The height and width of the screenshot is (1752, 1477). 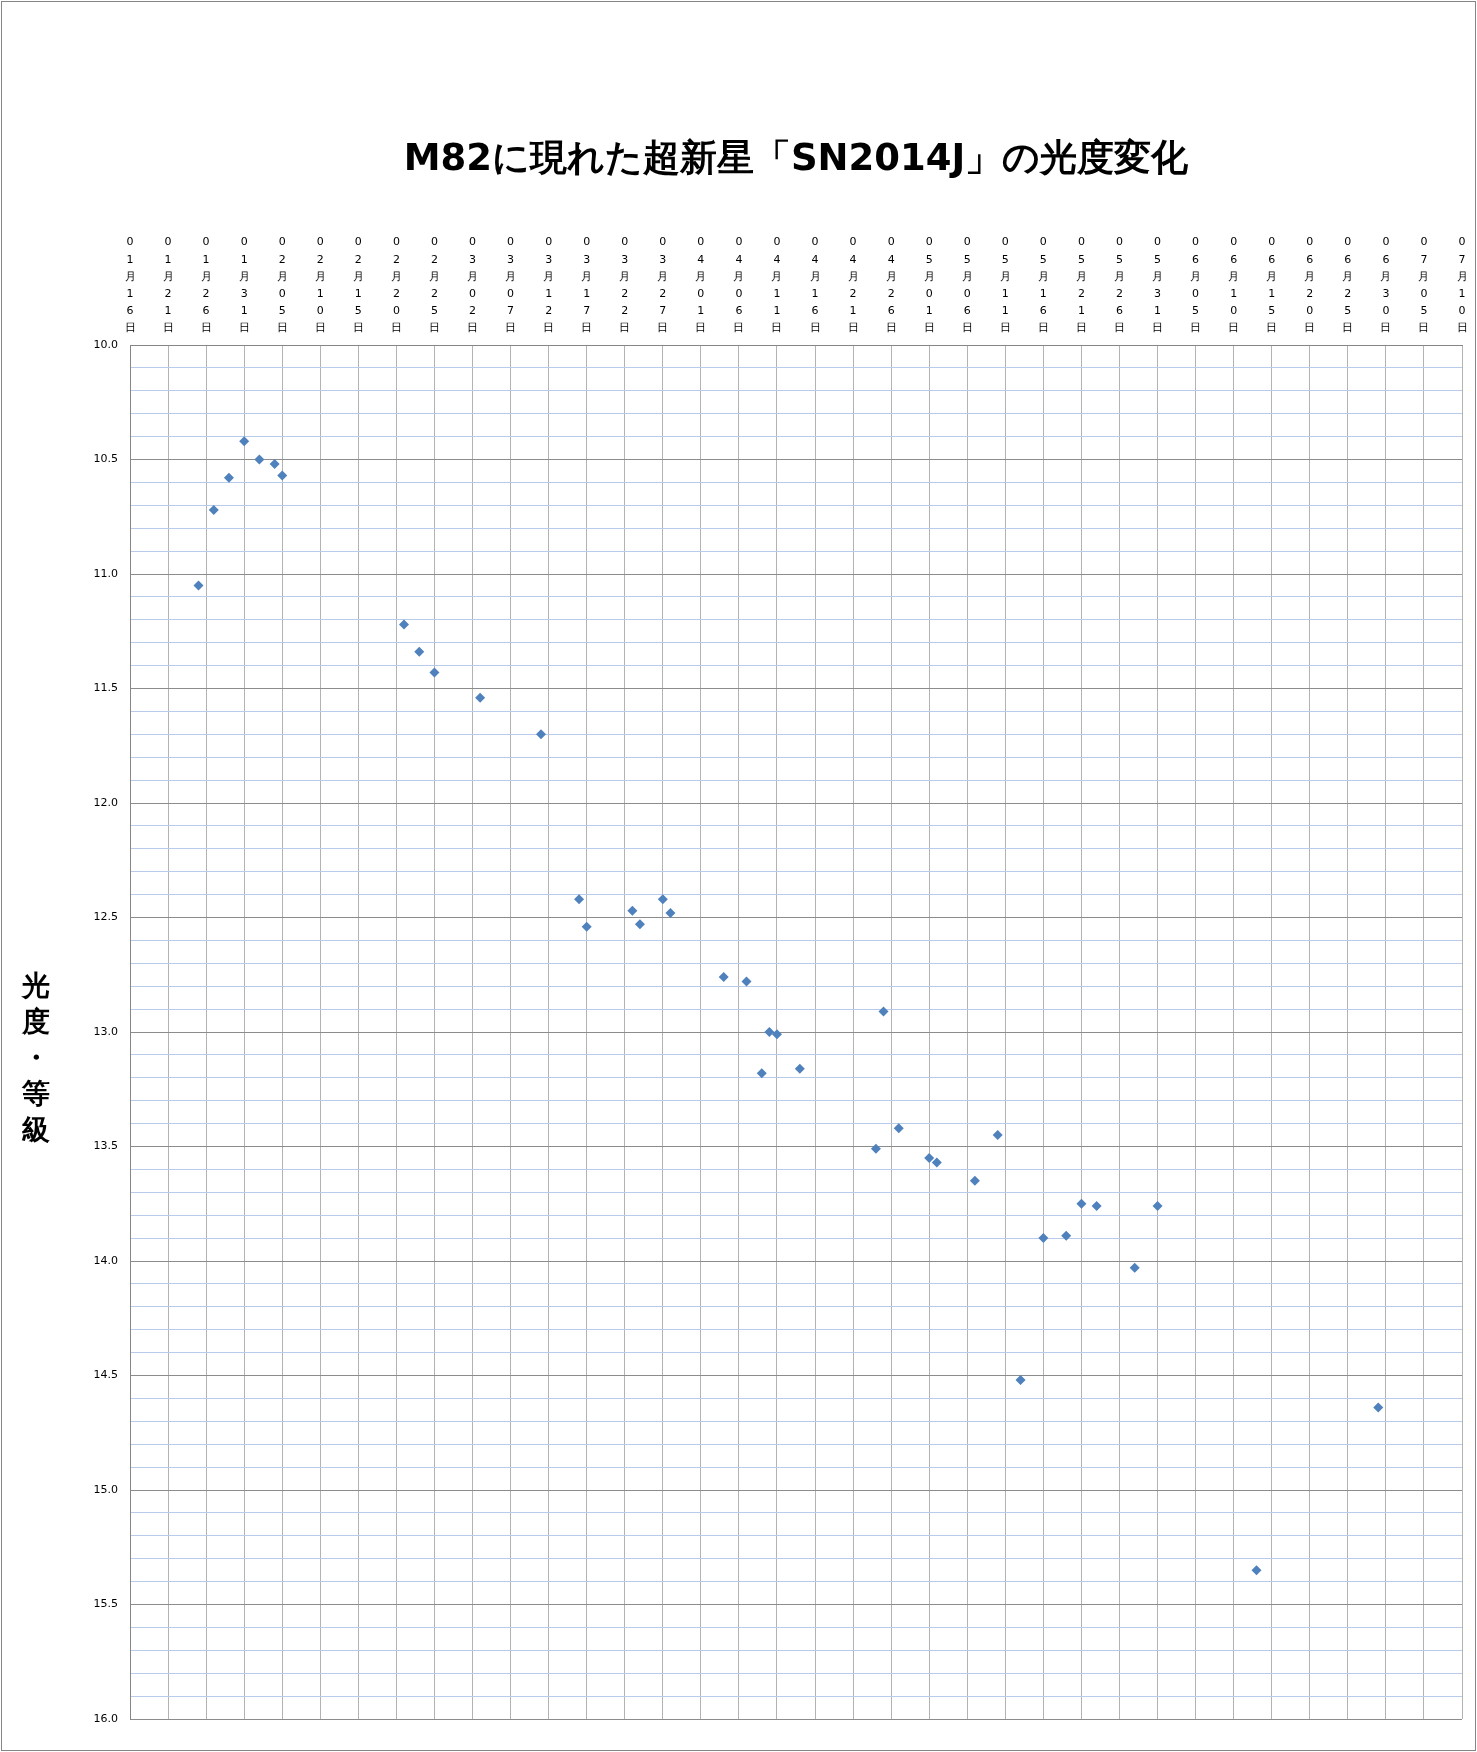 What do you see at coordinates (168, 285) in the screenshot?
I see `x-tick-label: 01月21日` at bounding box center [168, 285].